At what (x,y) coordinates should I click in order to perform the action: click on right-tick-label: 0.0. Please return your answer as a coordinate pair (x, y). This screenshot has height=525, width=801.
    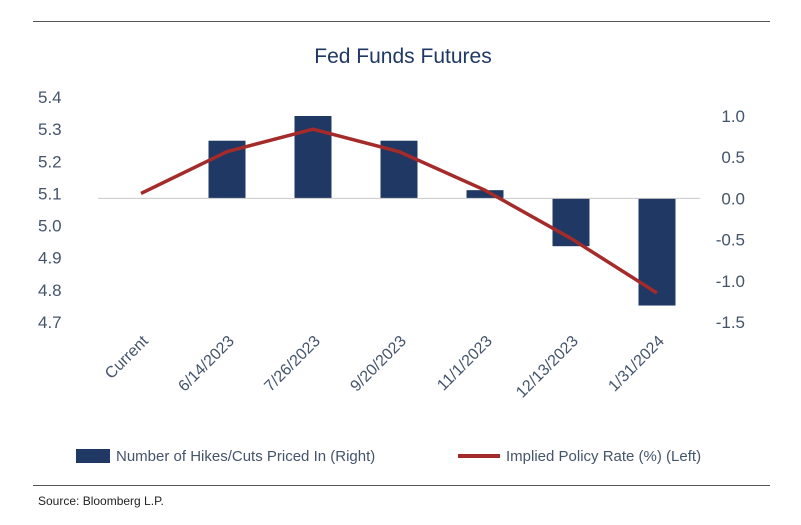
    Looking at the image, I should click on (733, 198).